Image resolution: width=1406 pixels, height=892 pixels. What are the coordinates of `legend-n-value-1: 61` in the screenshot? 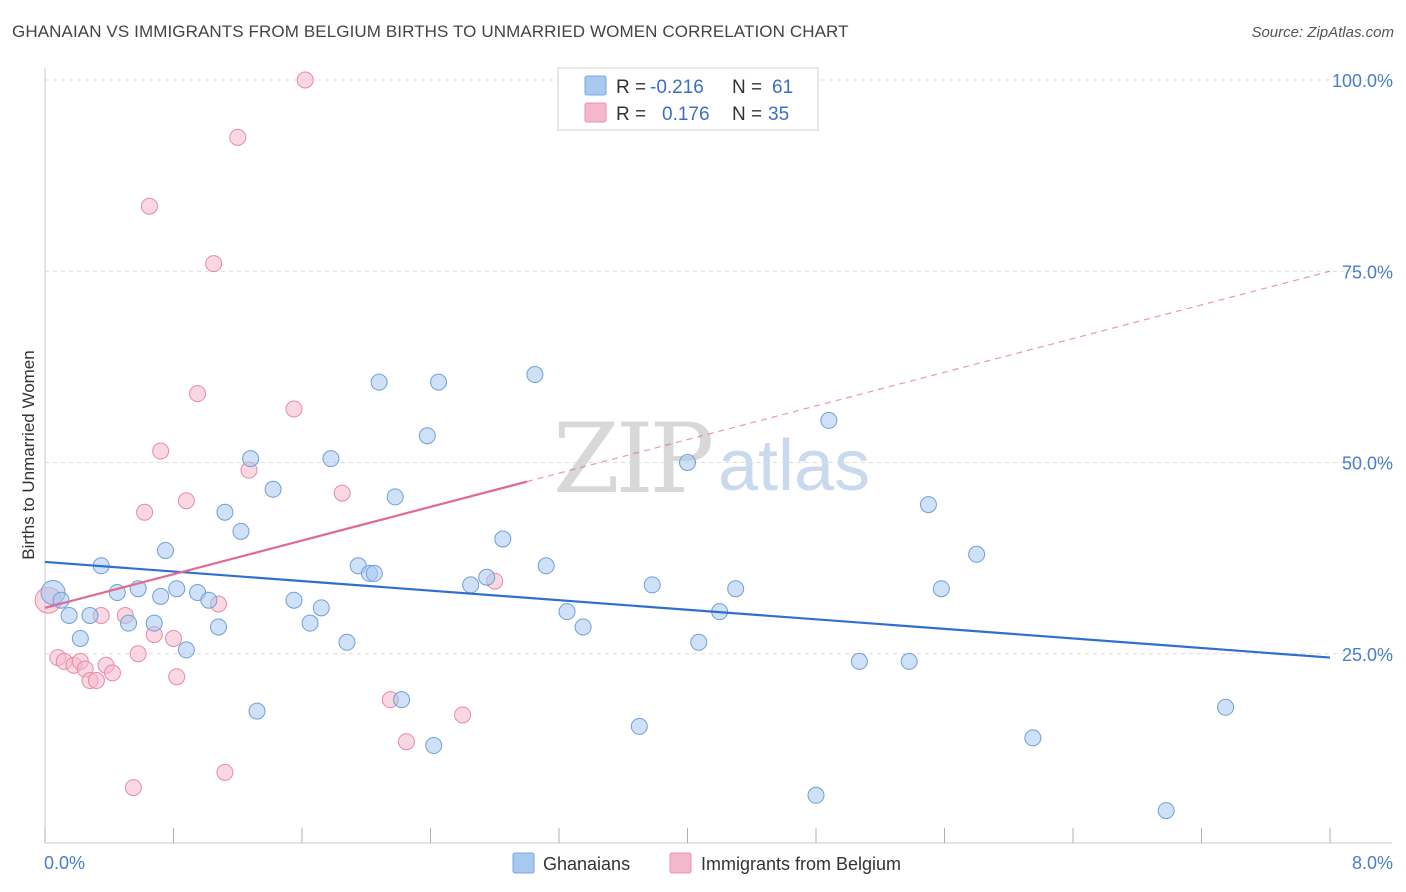 It's located at (782, 87).